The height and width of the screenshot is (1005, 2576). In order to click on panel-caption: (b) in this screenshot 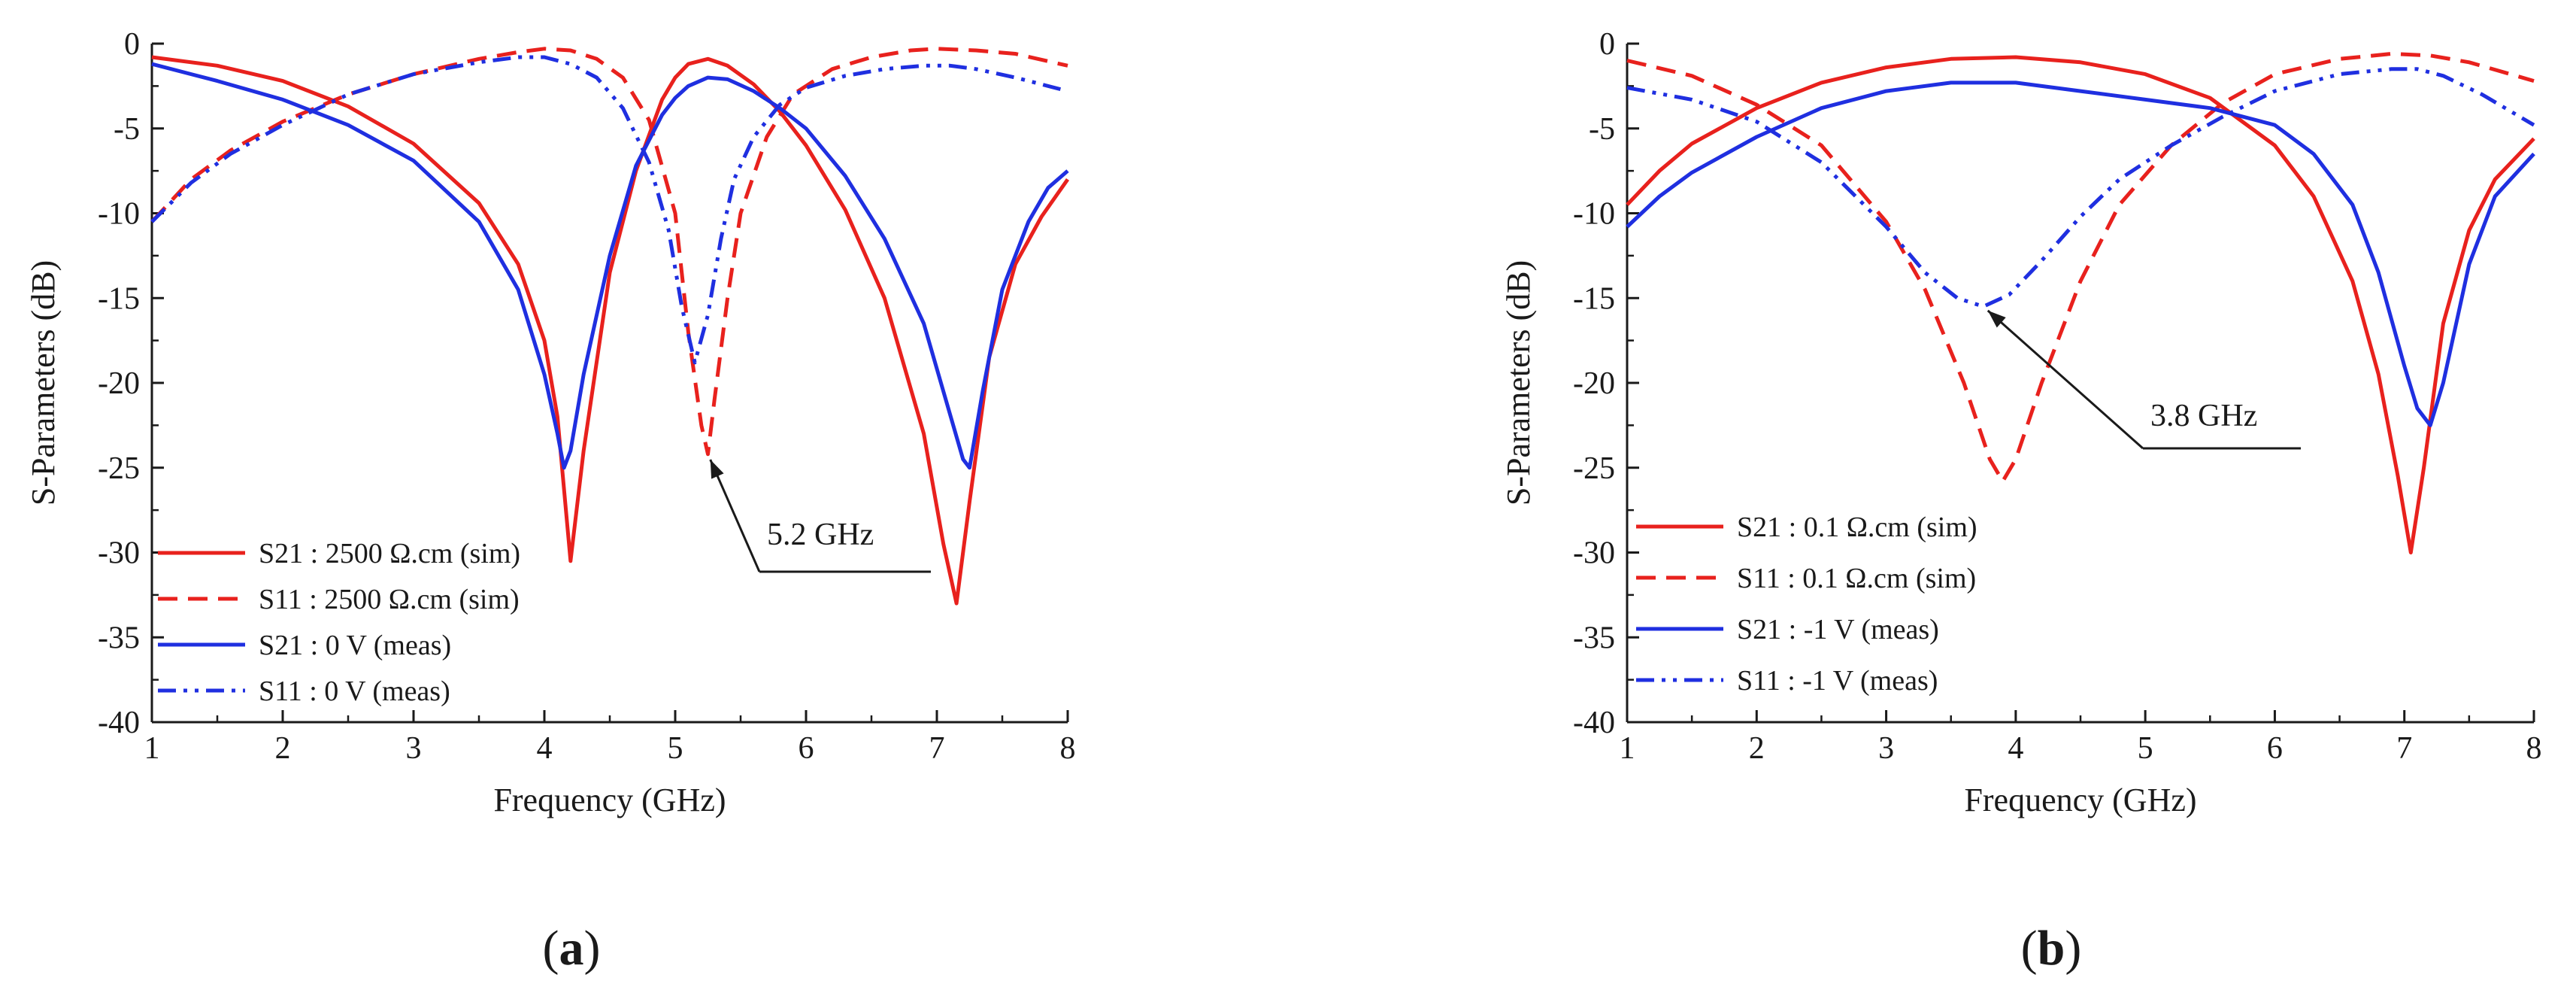, I will do `click(2051, 948)`.